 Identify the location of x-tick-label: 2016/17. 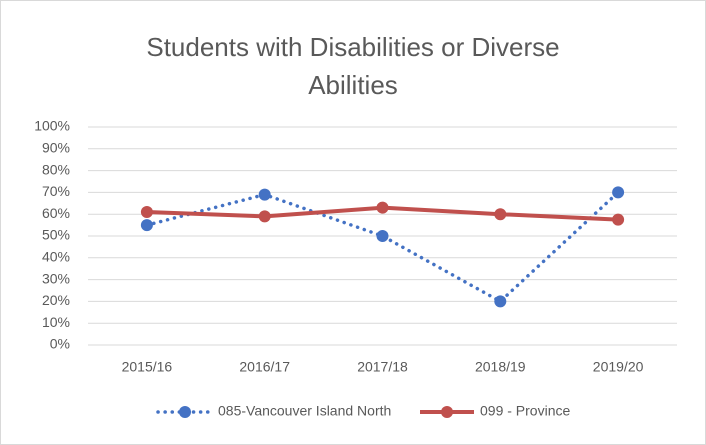
(264, 367).